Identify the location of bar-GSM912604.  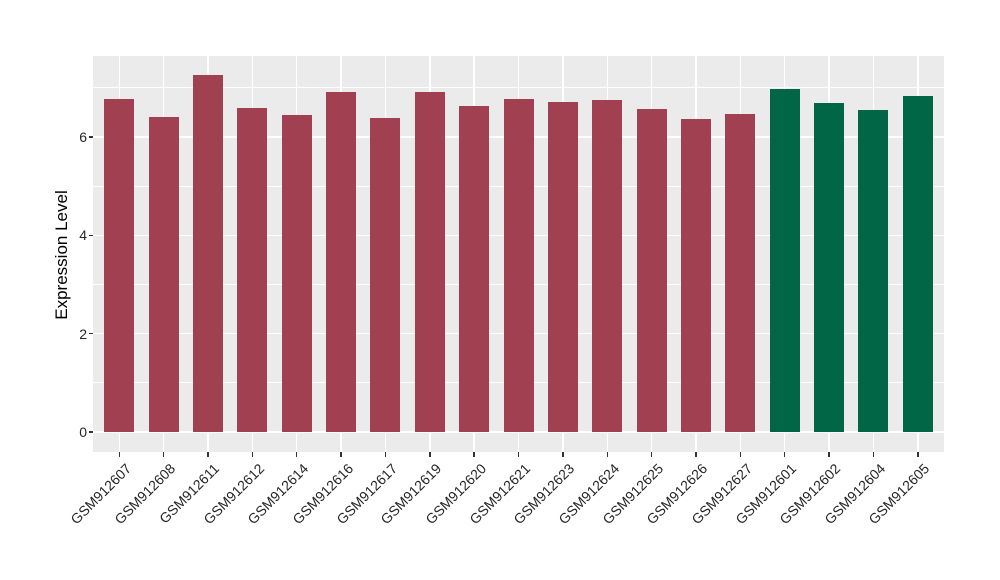
(873, 270).